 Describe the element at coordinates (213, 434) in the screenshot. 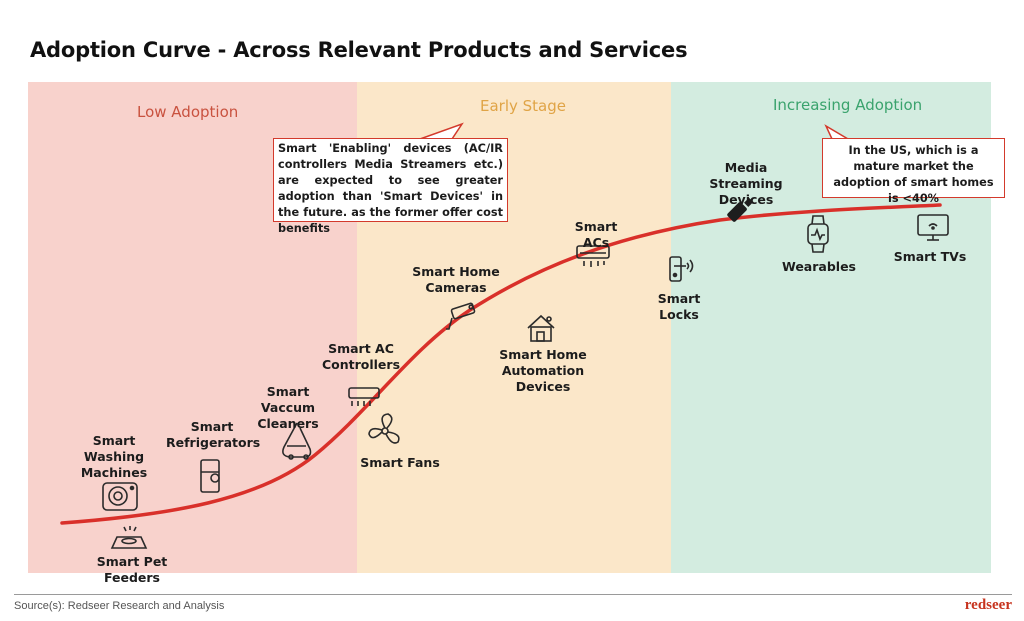

I see `label-smart-refrigerators: Smart Refrigerators` at that location.